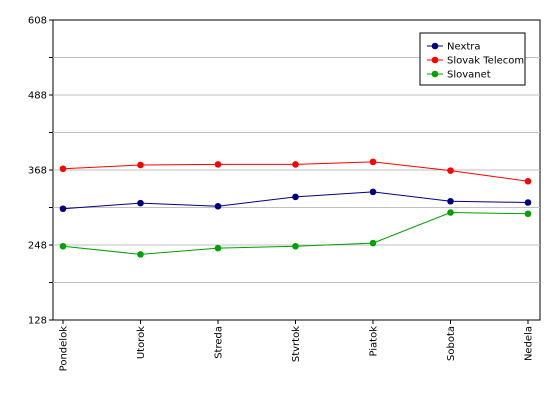  What do you see at coordinates (64, 349) in the screenshot?
I see `x-tick-label: Pondelok` at bounding box center [64, 349].